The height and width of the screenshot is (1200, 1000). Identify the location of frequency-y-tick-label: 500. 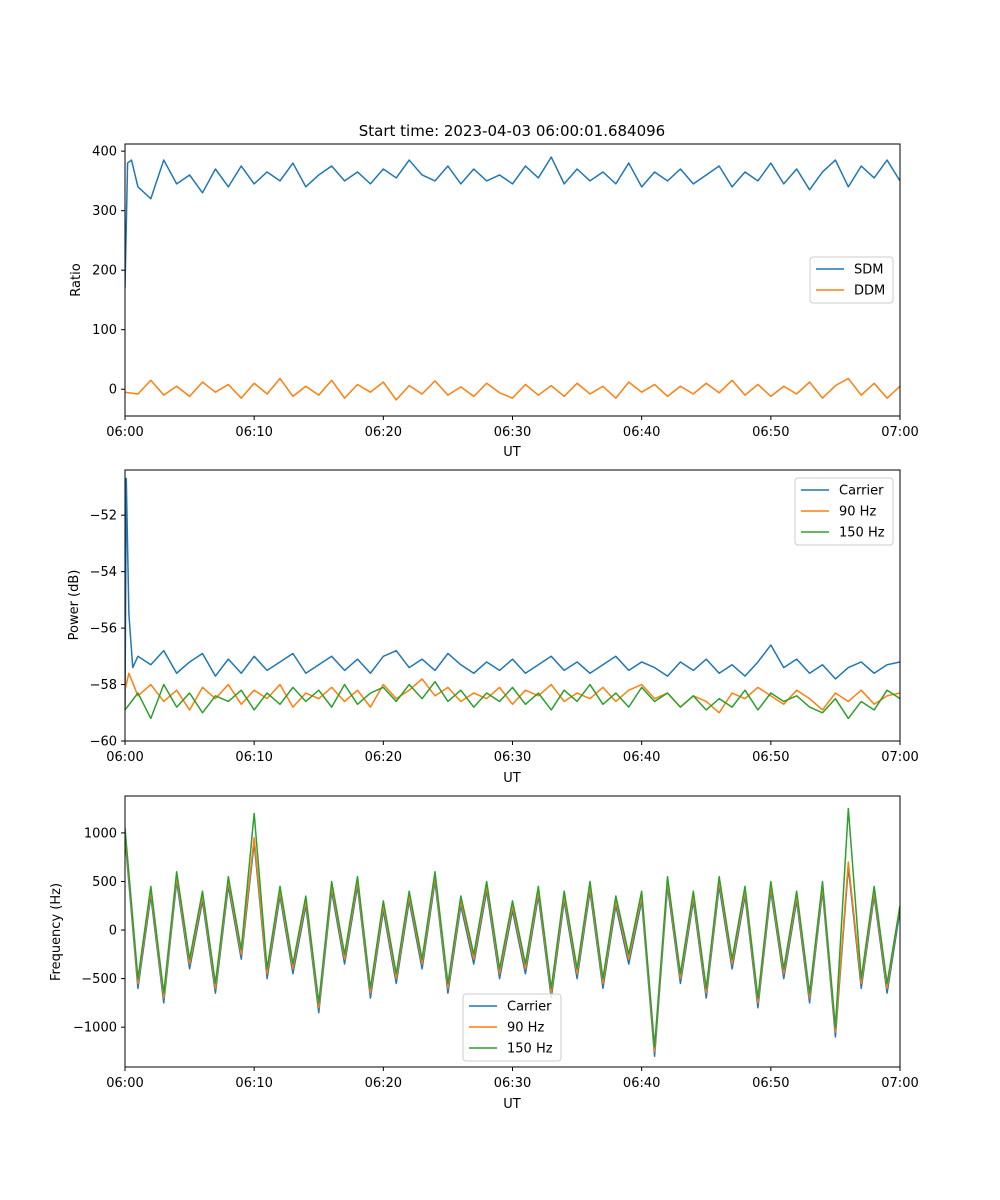
(104, 882).